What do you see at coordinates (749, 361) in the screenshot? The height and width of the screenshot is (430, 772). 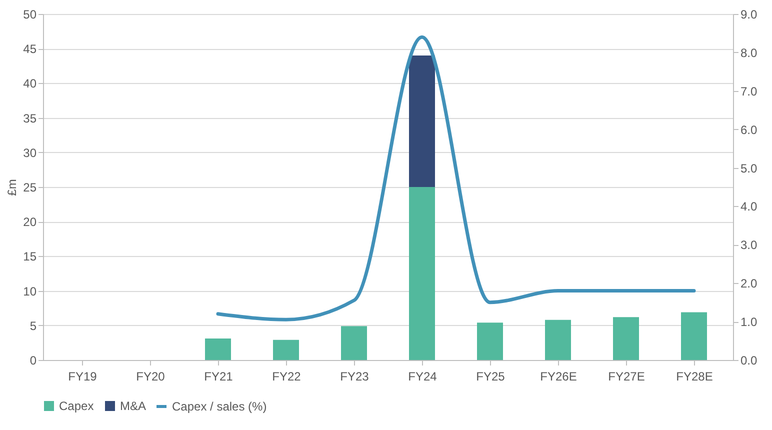 I see `y2-tick-label: 0.0` at bounding box center [749, 361].